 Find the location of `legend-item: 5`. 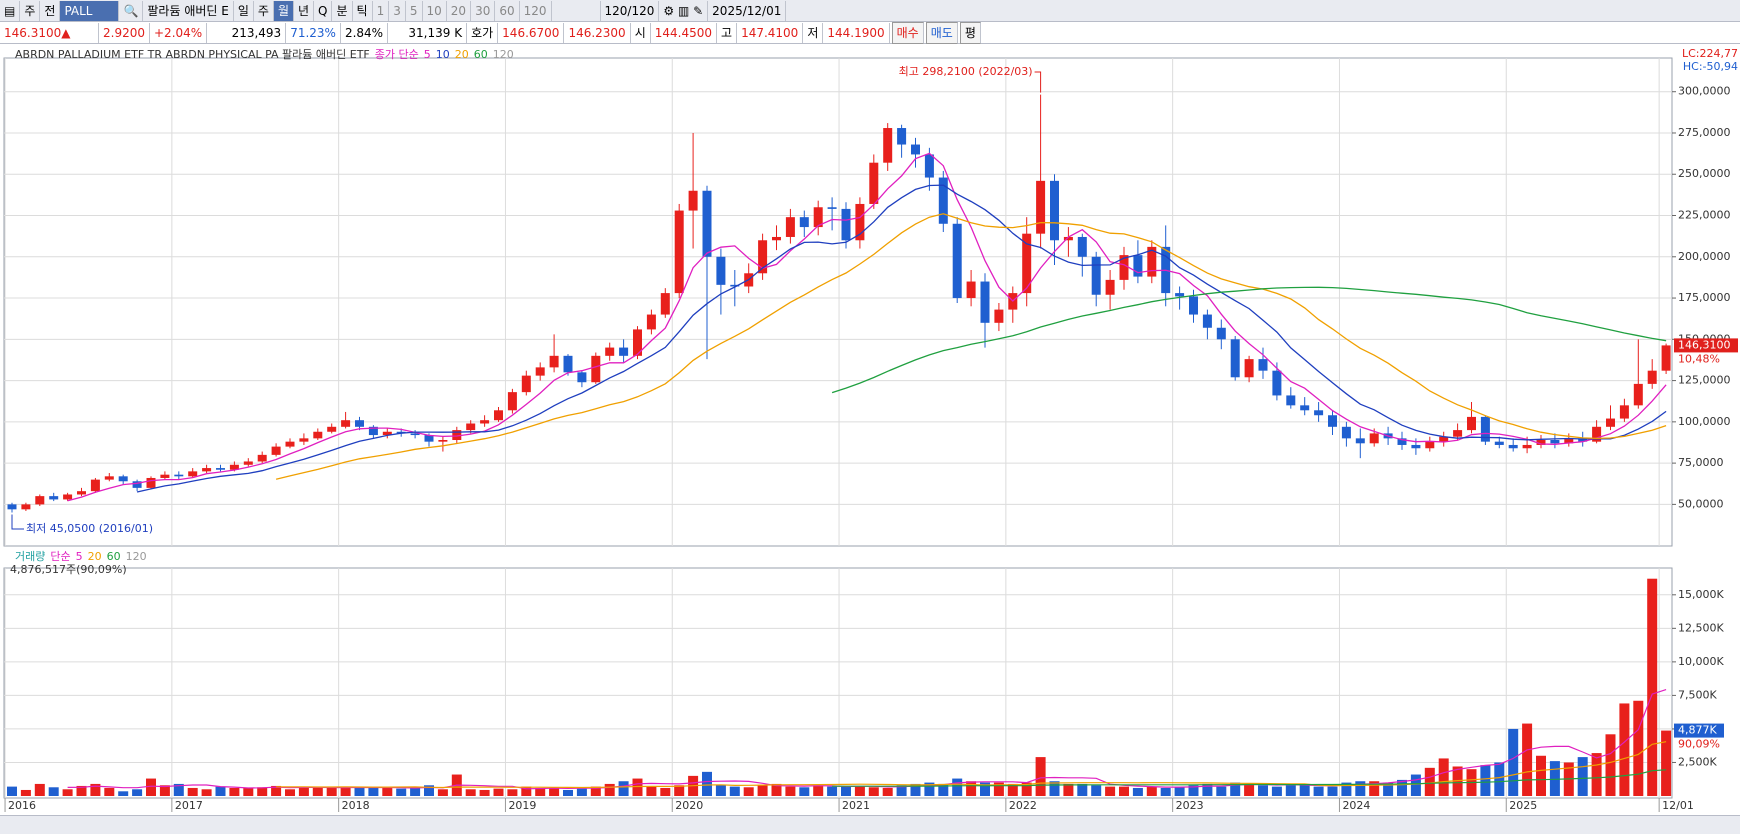

legend-item: 5 is located at coordinates (427, 54).